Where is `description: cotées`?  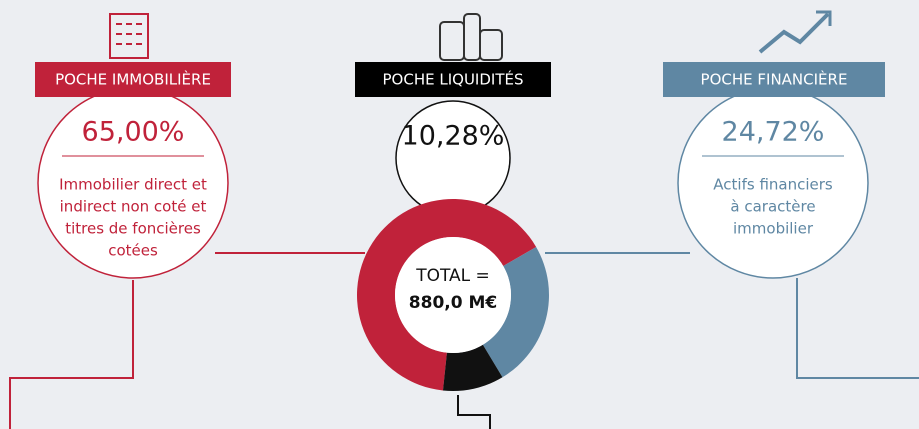
description: cotées is located at coordinates (133, 251).